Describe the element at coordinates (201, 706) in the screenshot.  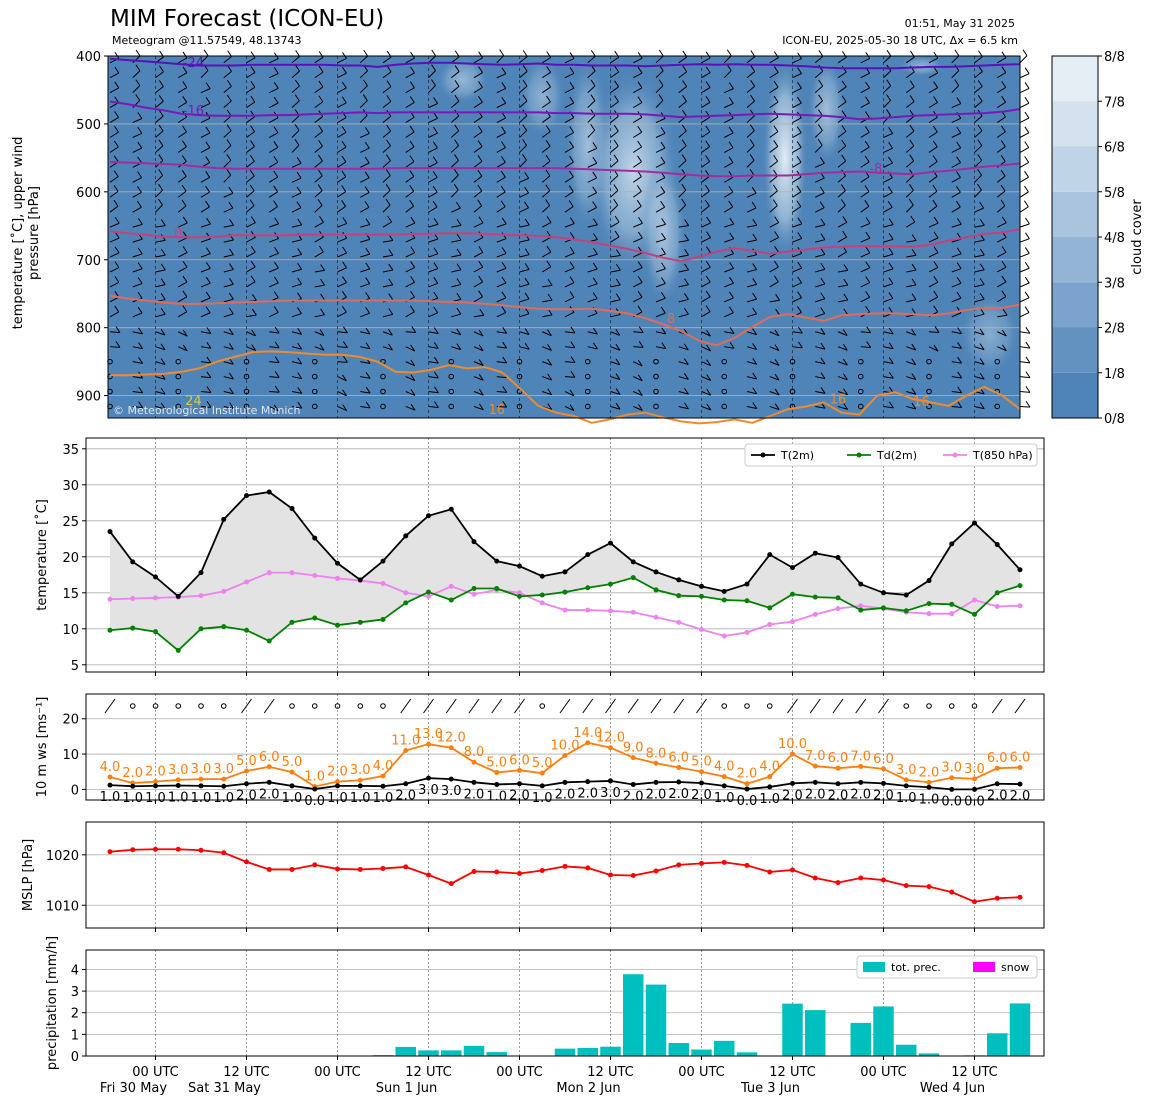
I see `surface-calm-icon` at that location.